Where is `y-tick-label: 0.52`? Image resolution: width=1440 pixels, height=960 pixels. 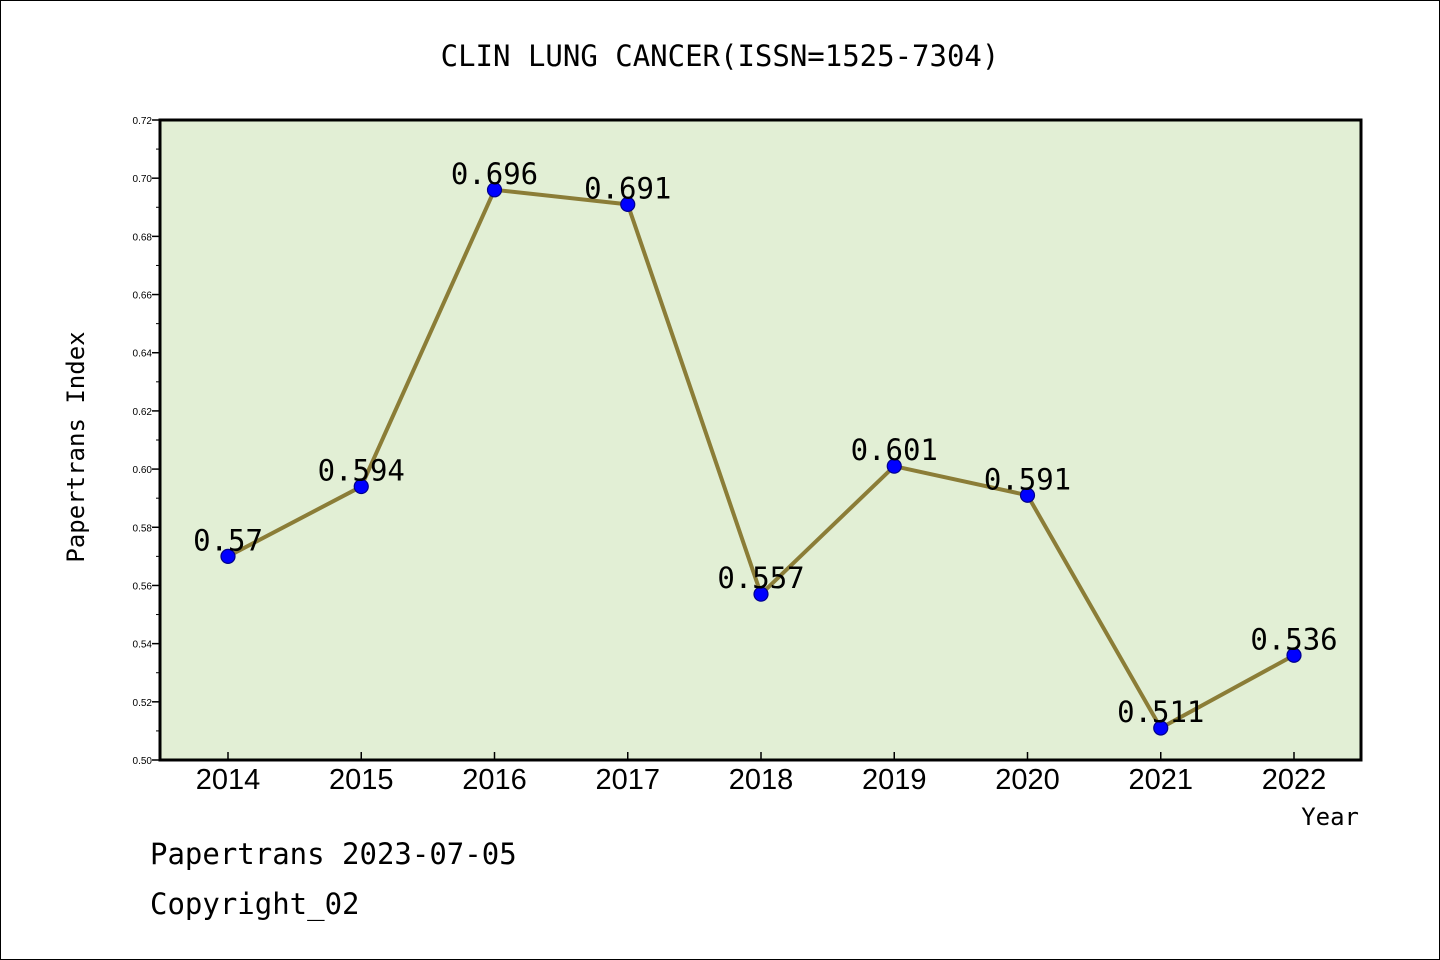
y-tick-label: 0.52 is located at coordinates (143, 703).